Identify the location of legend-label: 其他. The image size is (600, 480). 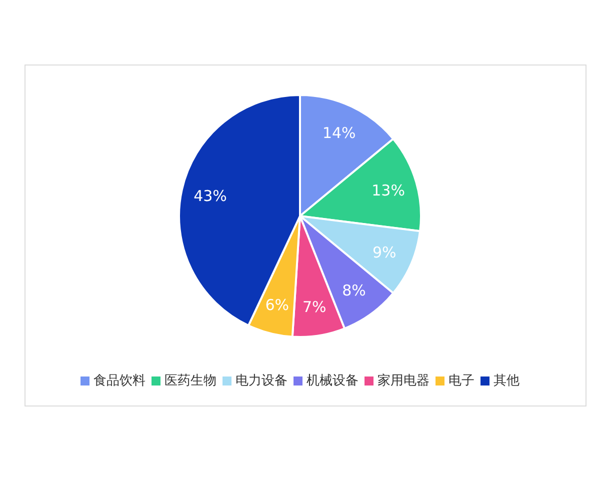
(507, 381).